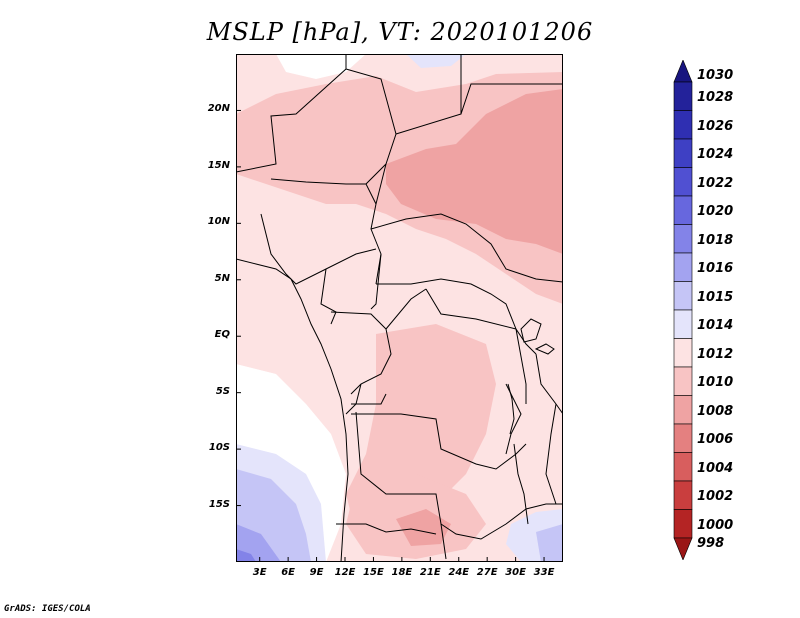 This screenshot has height=618, width=800. I want to click on colorbar-label: 1012, so click(715, 354).